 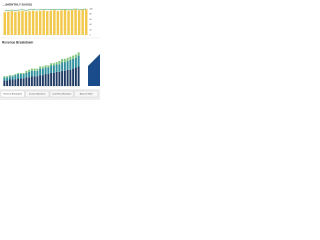 I want to click on tab-label: Revenue Breakdown, so click(x=12, y=95).